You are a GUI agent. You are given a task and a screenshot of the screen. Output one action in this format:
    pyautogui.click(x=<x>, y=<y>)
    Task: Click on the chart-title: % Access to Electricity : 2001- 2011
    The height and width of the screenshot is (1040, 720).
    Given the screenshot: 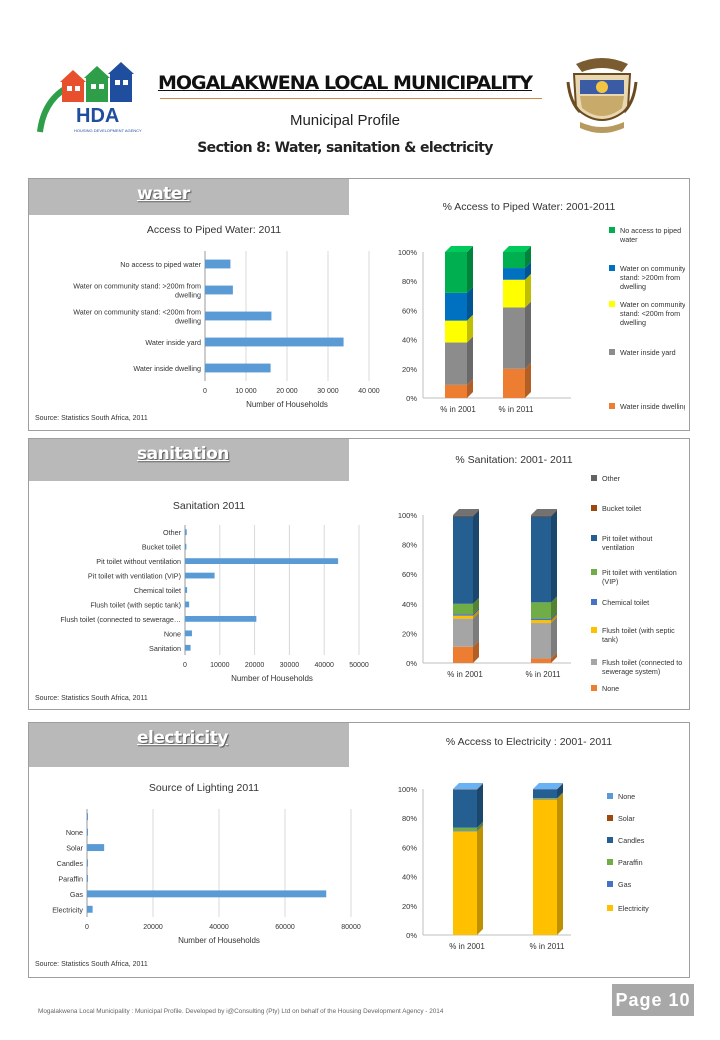 What is the action you would take?
    pyautogui.click(x=529, y=742)
    